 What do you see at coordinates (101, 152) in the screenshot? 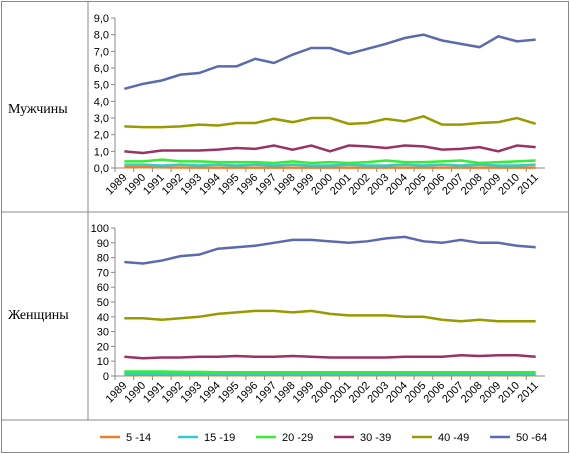
I see `y-tick-label: 1,0` at bounding box center [101, 152].